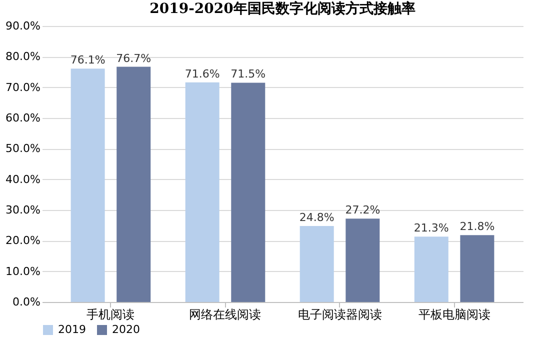  Describe the element at coordinates (26, 302) in the screenshot. I see `y-tick-label: 0.0%` at that location.